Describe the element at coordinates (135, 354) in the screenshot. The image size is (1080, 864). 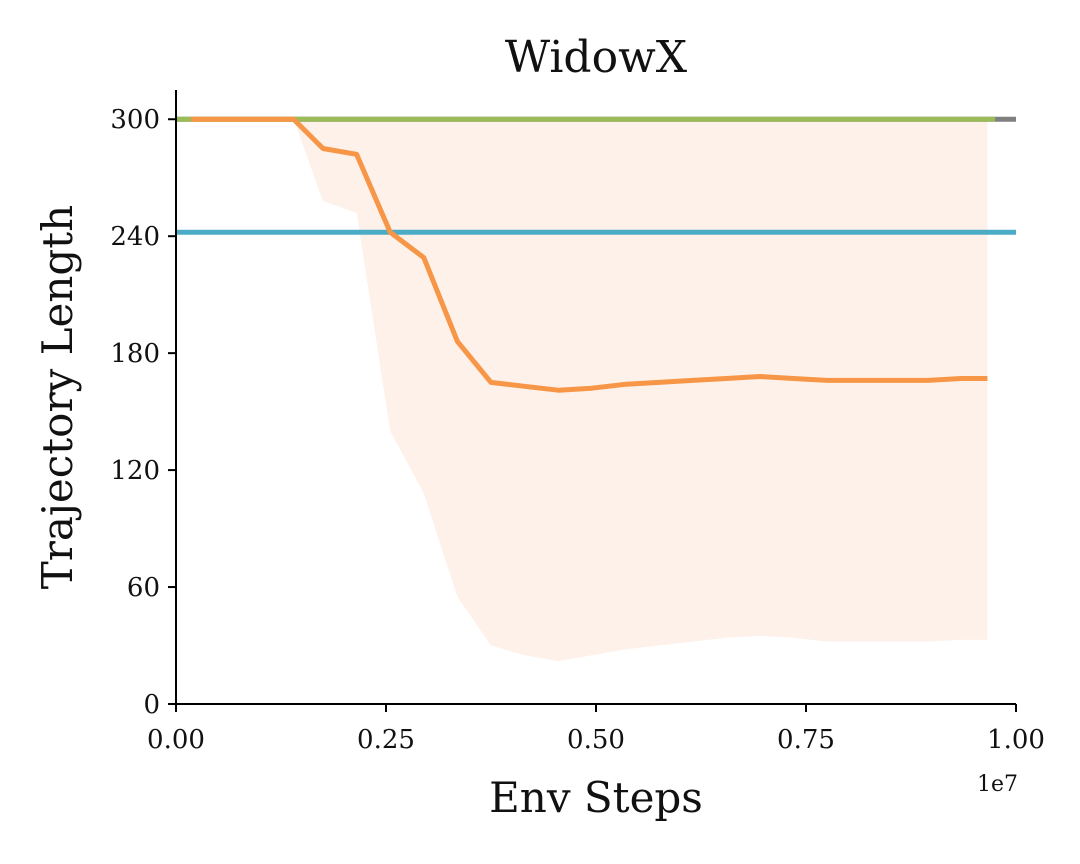
I see `y-tick-label: 180` at that location.